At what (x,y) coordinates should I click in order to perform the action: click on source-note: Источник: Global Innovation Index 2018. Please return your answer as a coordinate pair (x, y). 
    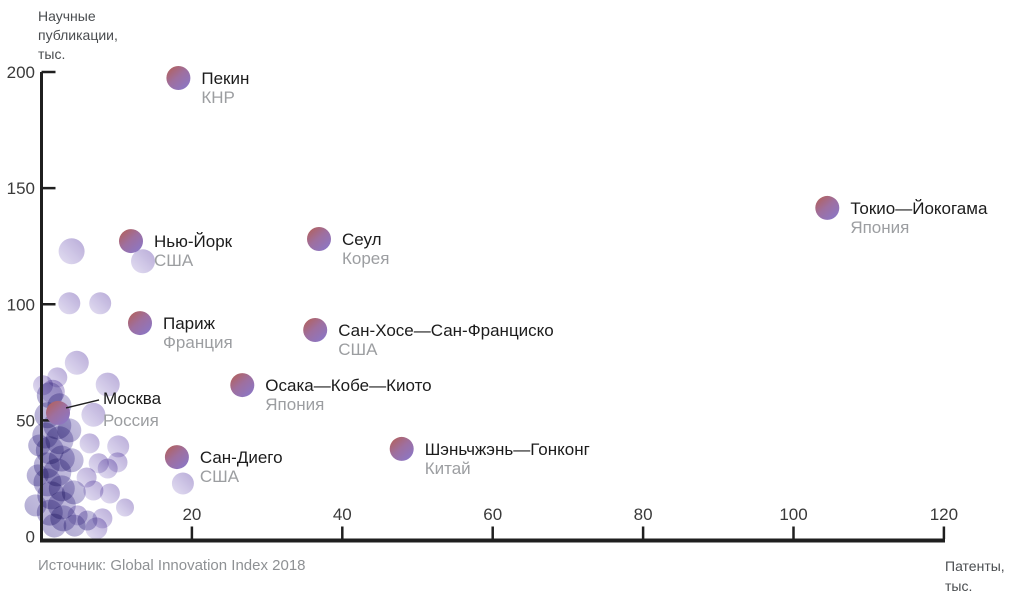
    Looking at the image, I should click on (172, 565).